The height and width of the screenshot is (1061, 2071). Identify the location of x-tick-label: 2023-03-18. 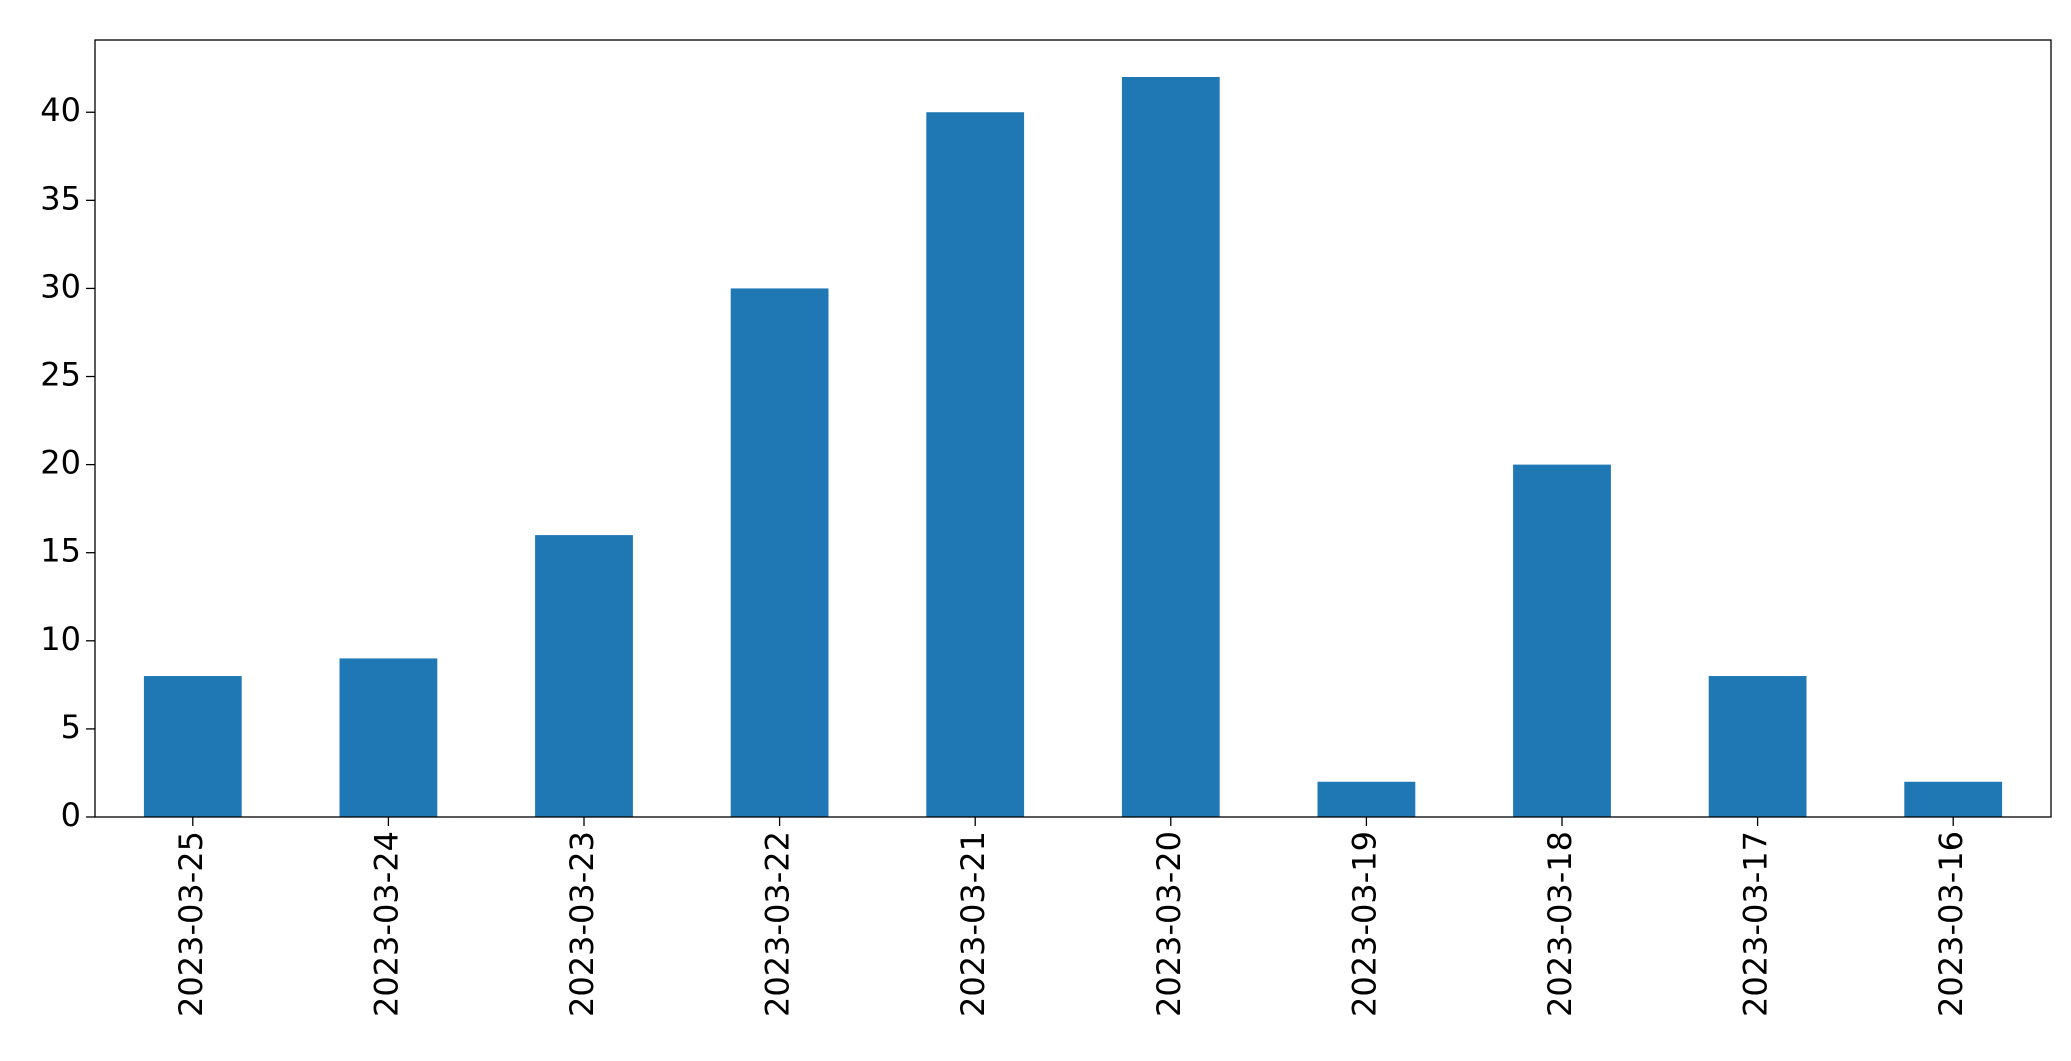
(1560, 924).